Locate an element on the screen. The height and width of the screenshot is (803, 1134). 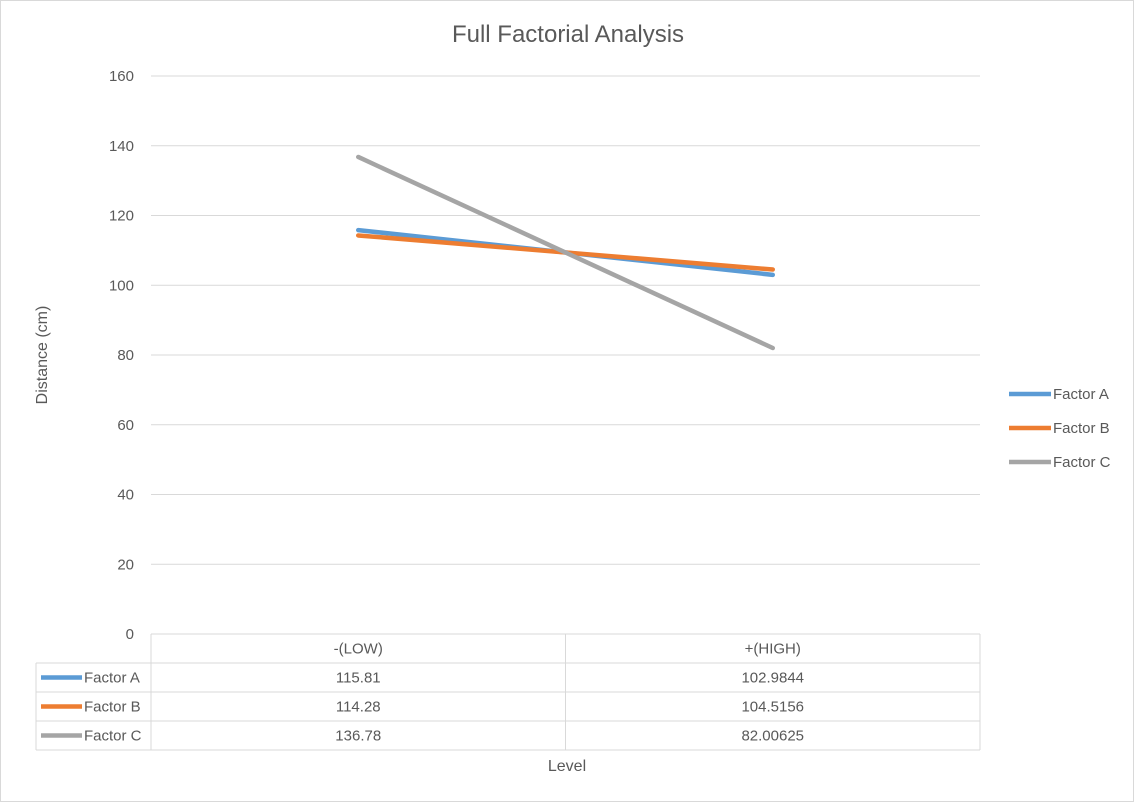
table-row-label: Factor C is located at coordinates (113, 736).